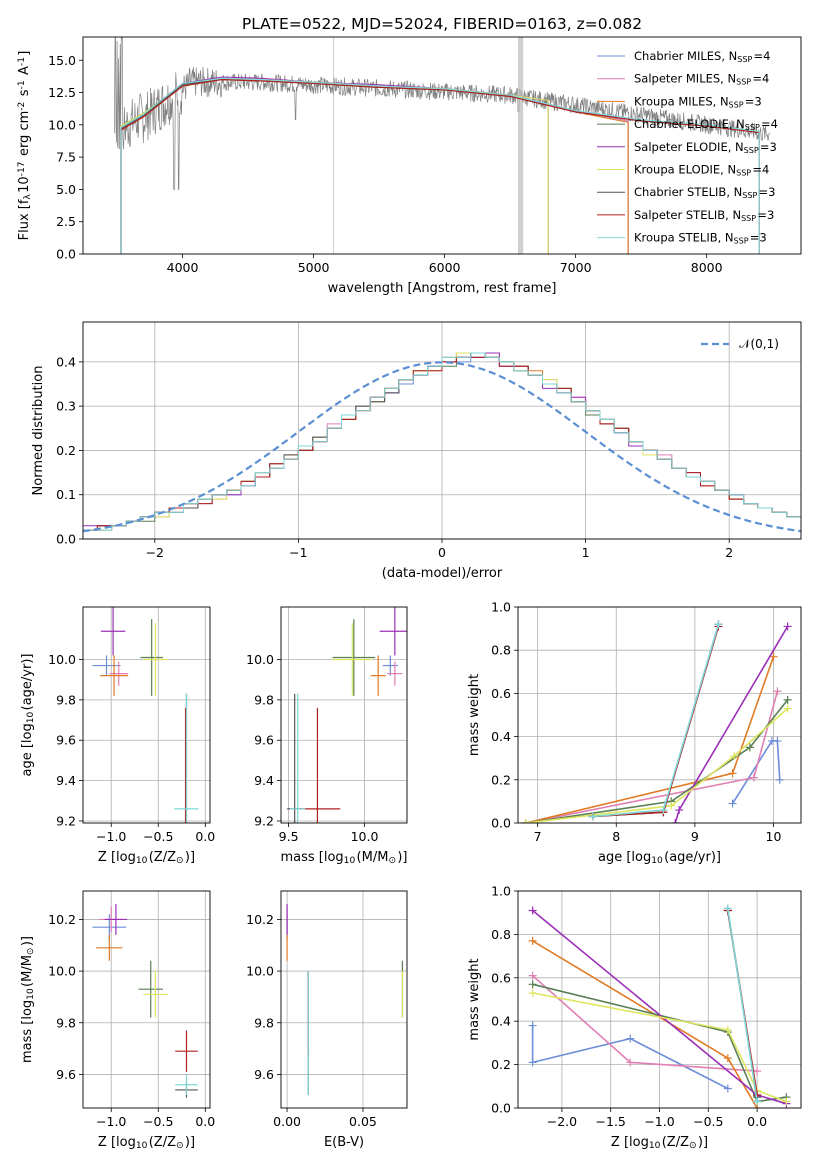 Image resolution: width=819 pixels, height=1170 pixels. What do you see at coordinates (700, 238) in the screenshot?
I see `legend-label: Kroupa STELIB, NSSP =3` at bounding box center [700, 238].